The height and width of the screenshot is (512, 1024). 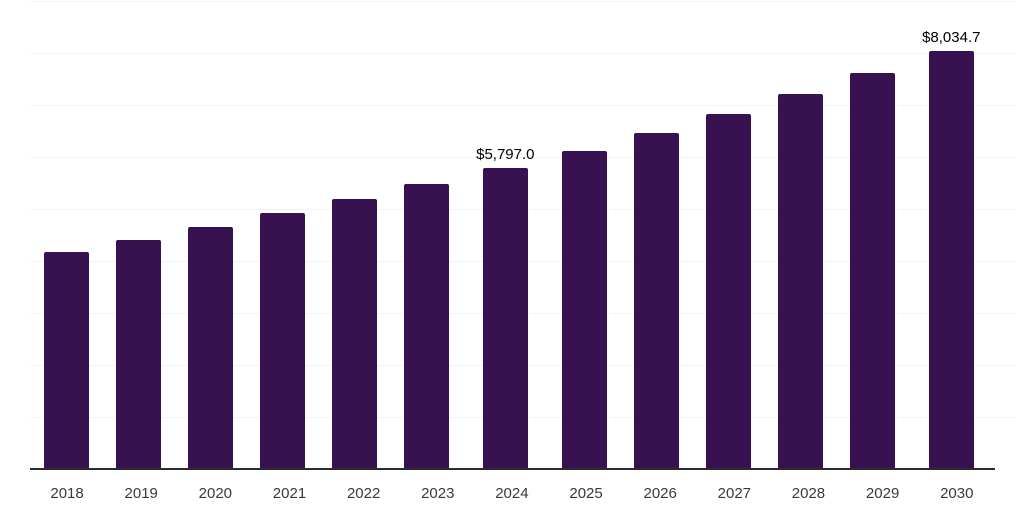 I want to click on bar-column-2018, so click(x=66, y=358).